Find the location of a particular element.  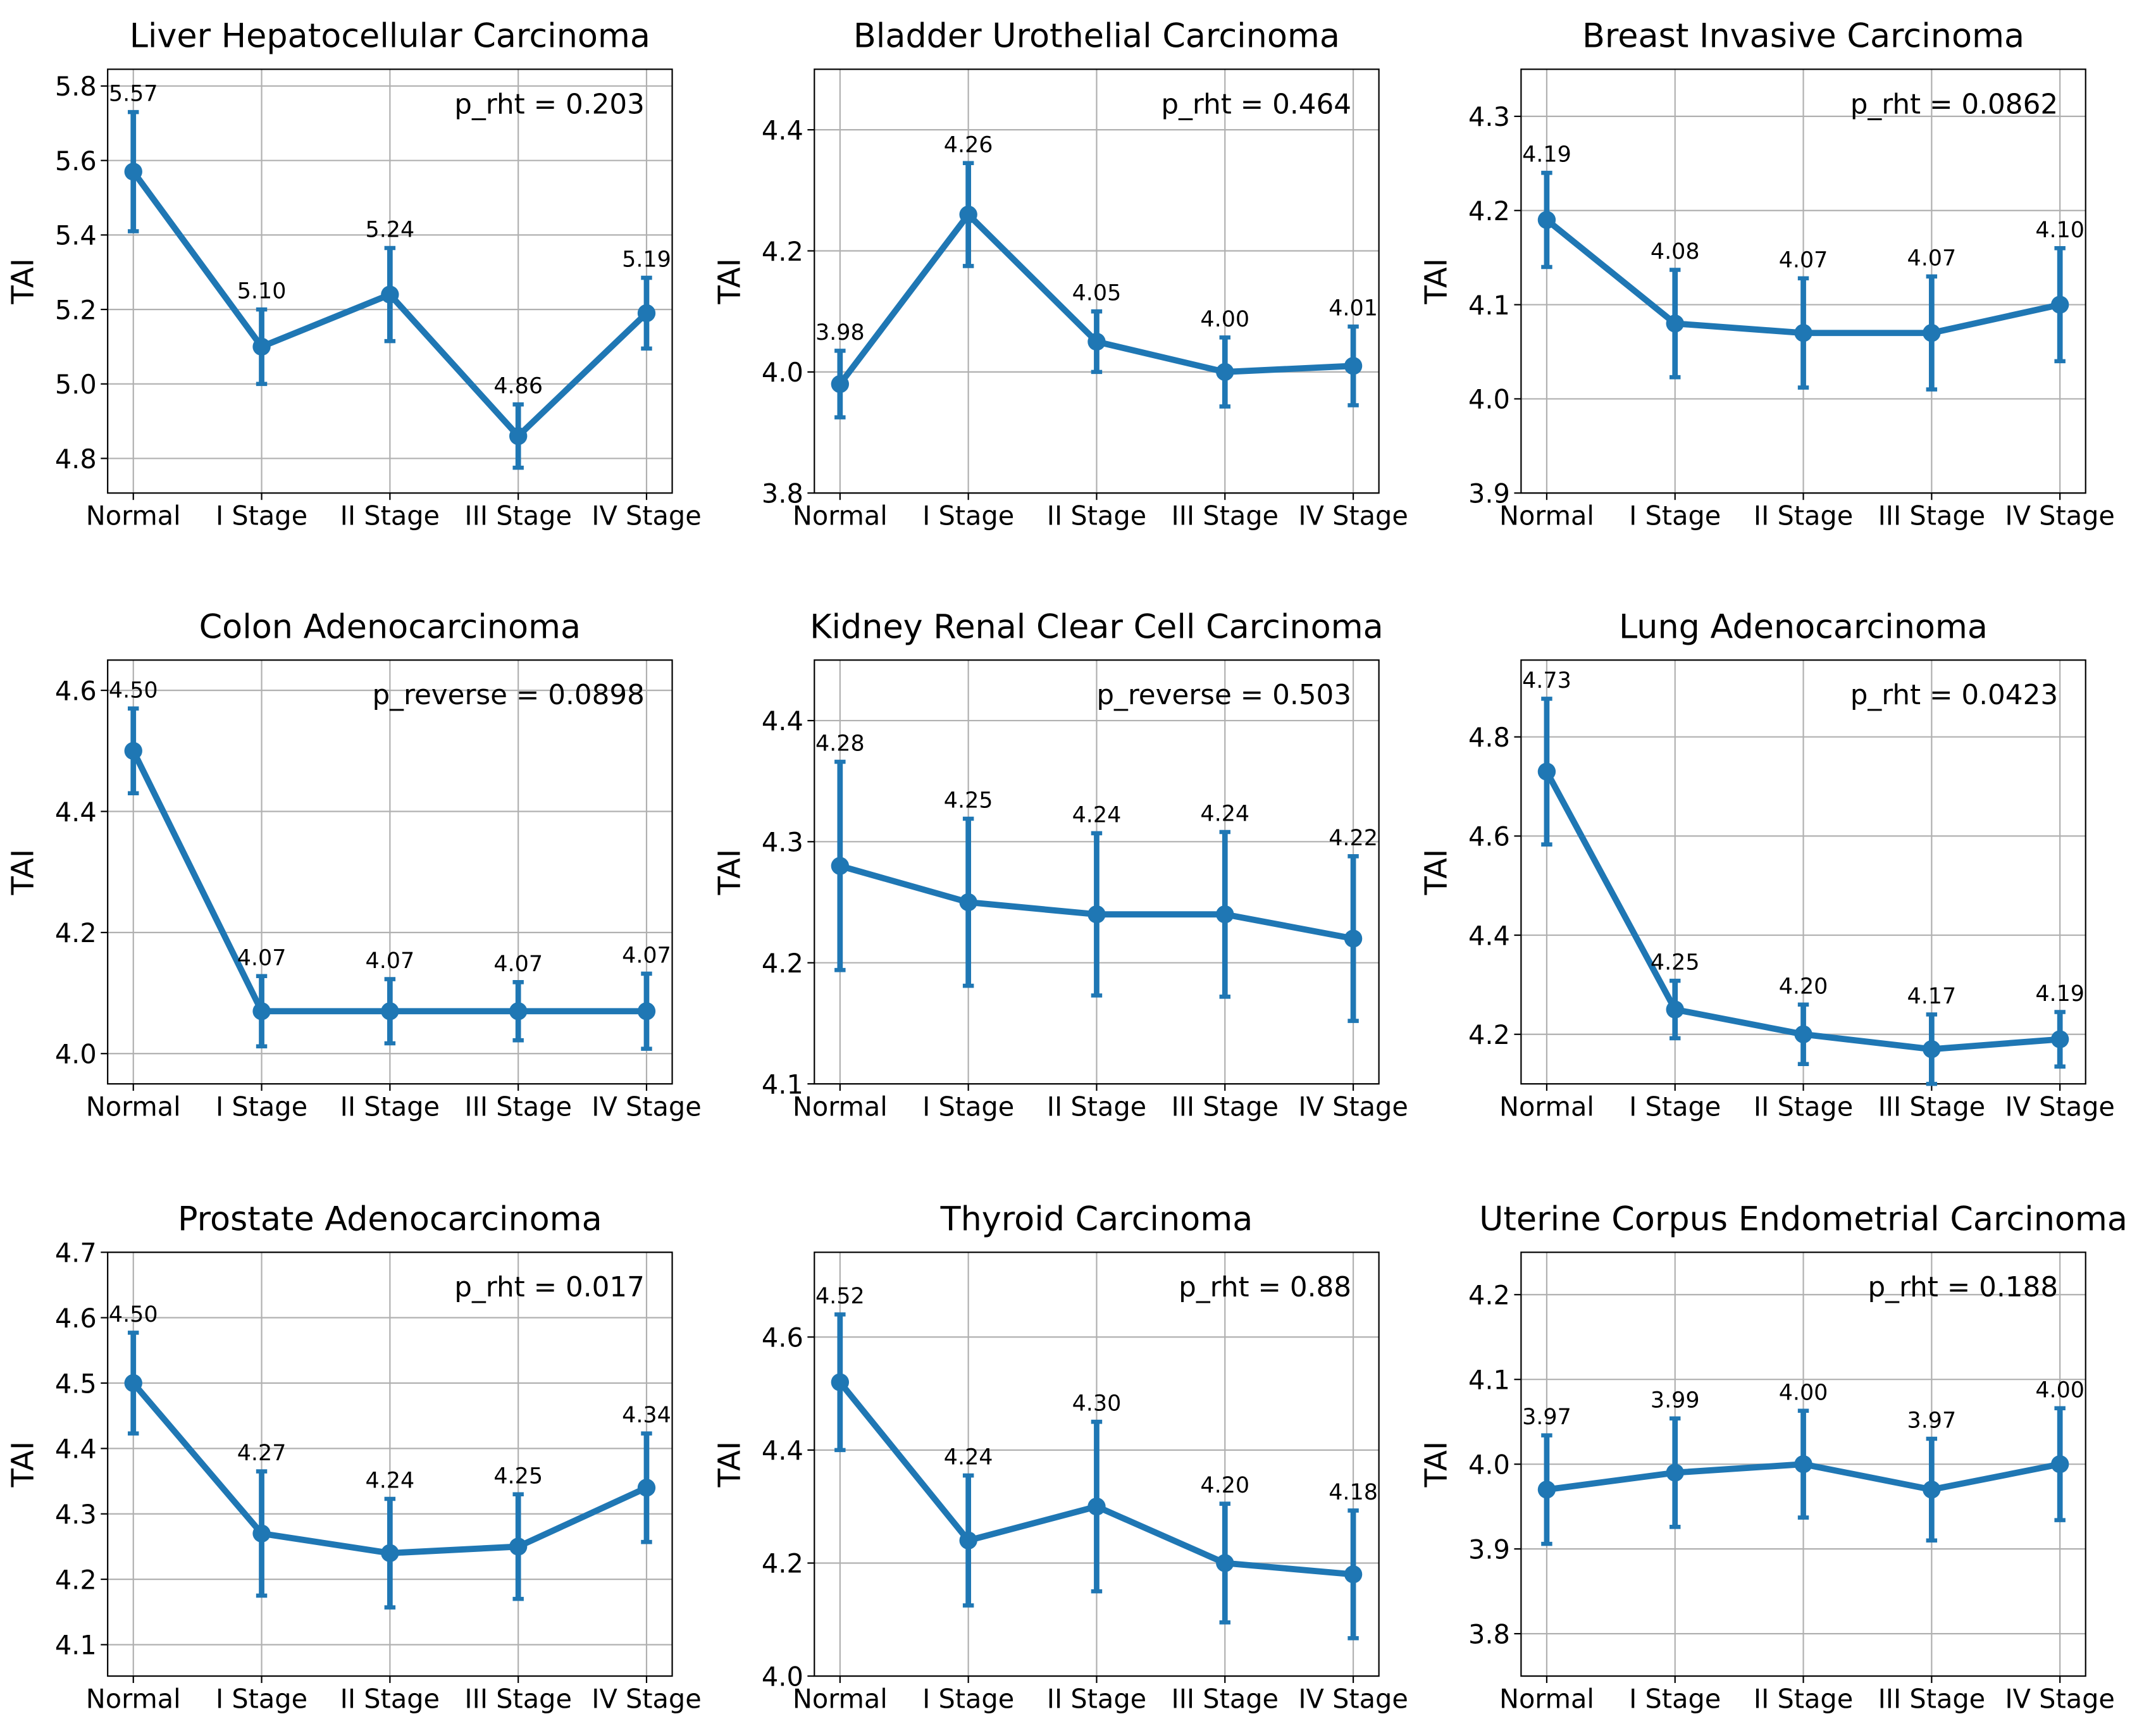

value-label: 4.10 is located at coordinates (2060, 230).